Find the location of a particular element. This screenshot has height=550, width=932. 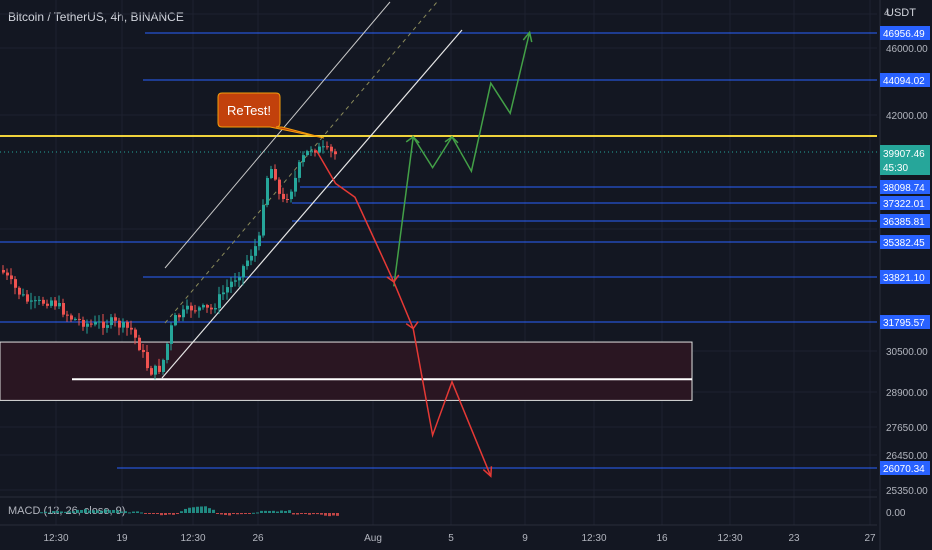

retest-callout: ReTest! is located at coordinates (271, 115).